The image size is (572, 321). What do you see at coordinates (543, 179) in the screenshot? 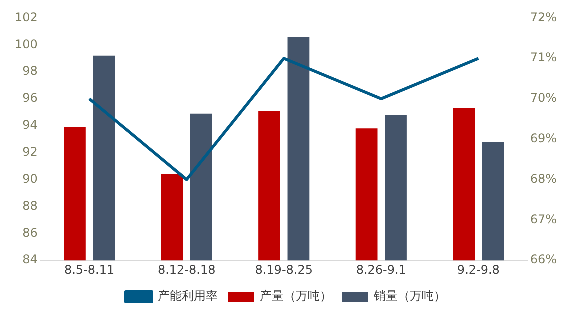
I see `y2-tick-label: 68%` at bounding box center [543, 179].